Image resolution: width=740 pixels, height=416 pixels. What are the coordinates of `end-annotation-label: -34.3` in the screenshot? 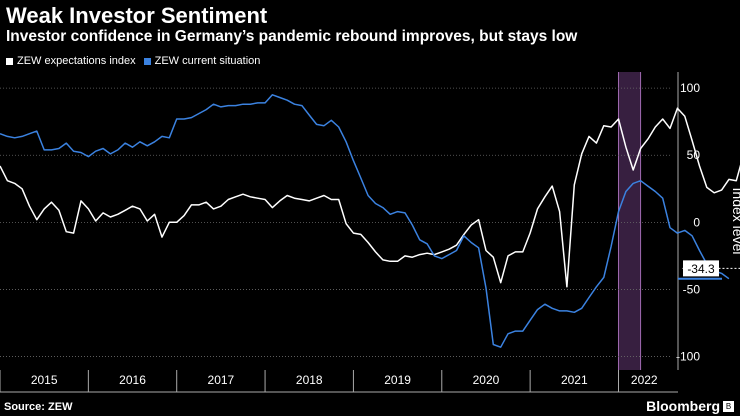 It's located at (701, 269).